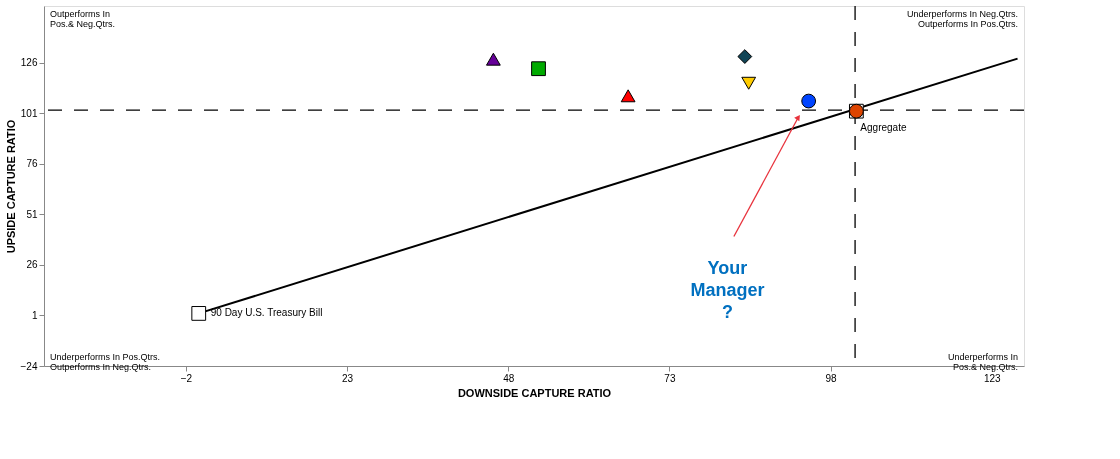  Describe the element at coordinates (29, 113) in the screenshot. I see `y-tick-label: 101` at that location.